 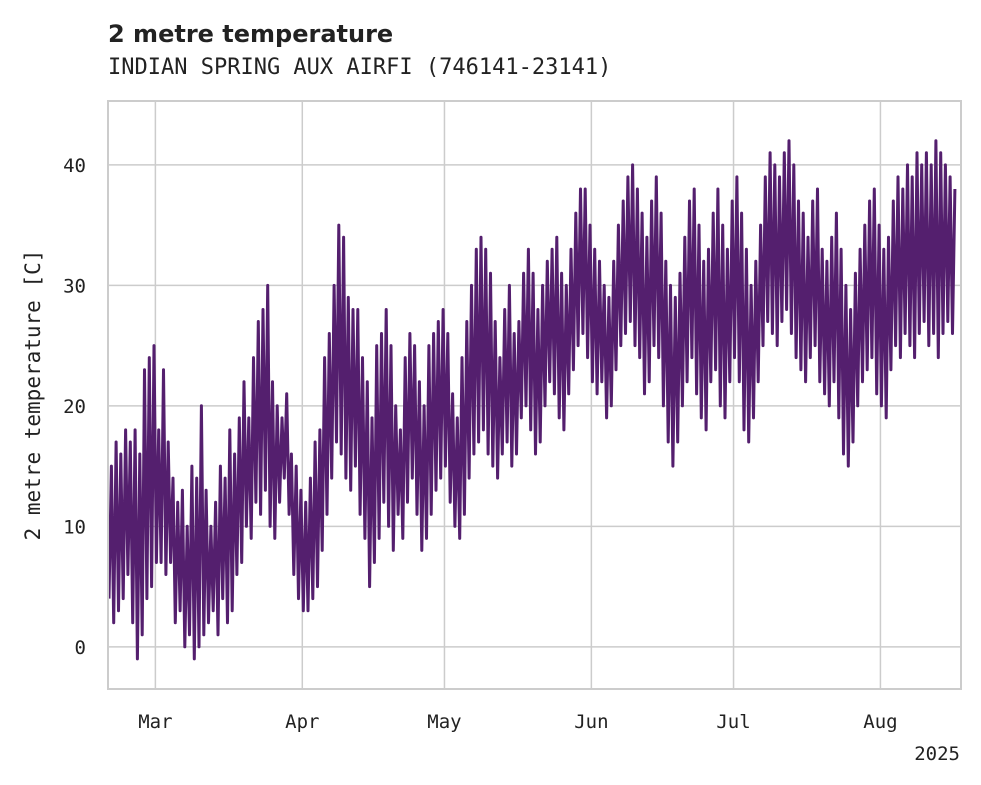 What do you see at coordinates (517, 722) in the screenshot?
I see `x-tick-labels: Mar Apr May Jun Jul Aug` at bounding box center [517, 722].